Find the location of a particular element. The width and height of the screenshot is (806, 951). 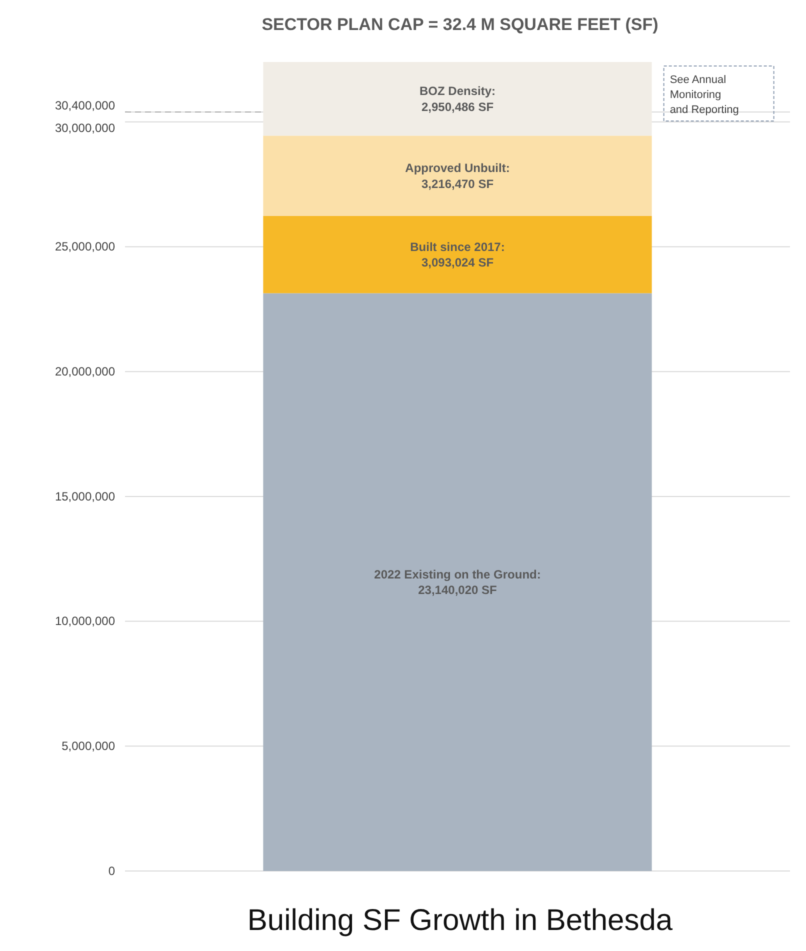

y-tick-label: 25,000,000 is located at coordinates (85, 247).